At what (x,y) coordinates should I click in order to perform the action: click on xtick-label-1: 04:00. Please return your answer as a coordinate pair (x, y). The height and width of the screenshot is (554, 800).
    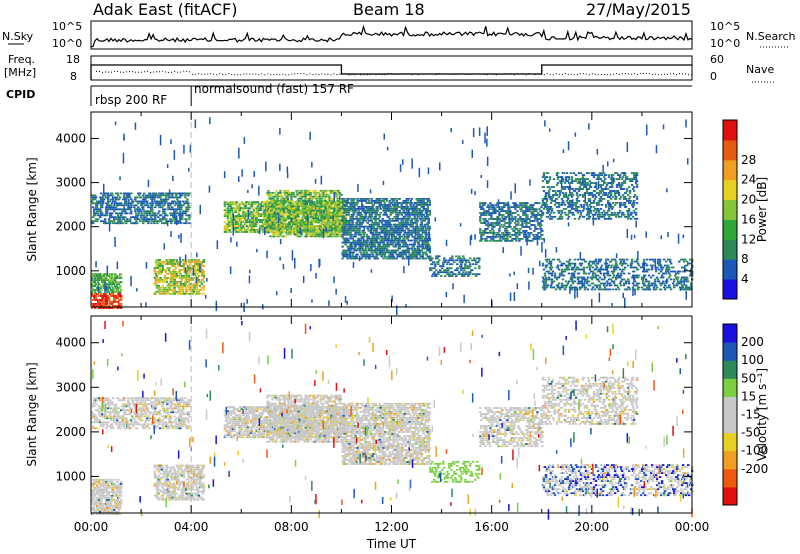
    Looking at the image, I should click on (191, 527).